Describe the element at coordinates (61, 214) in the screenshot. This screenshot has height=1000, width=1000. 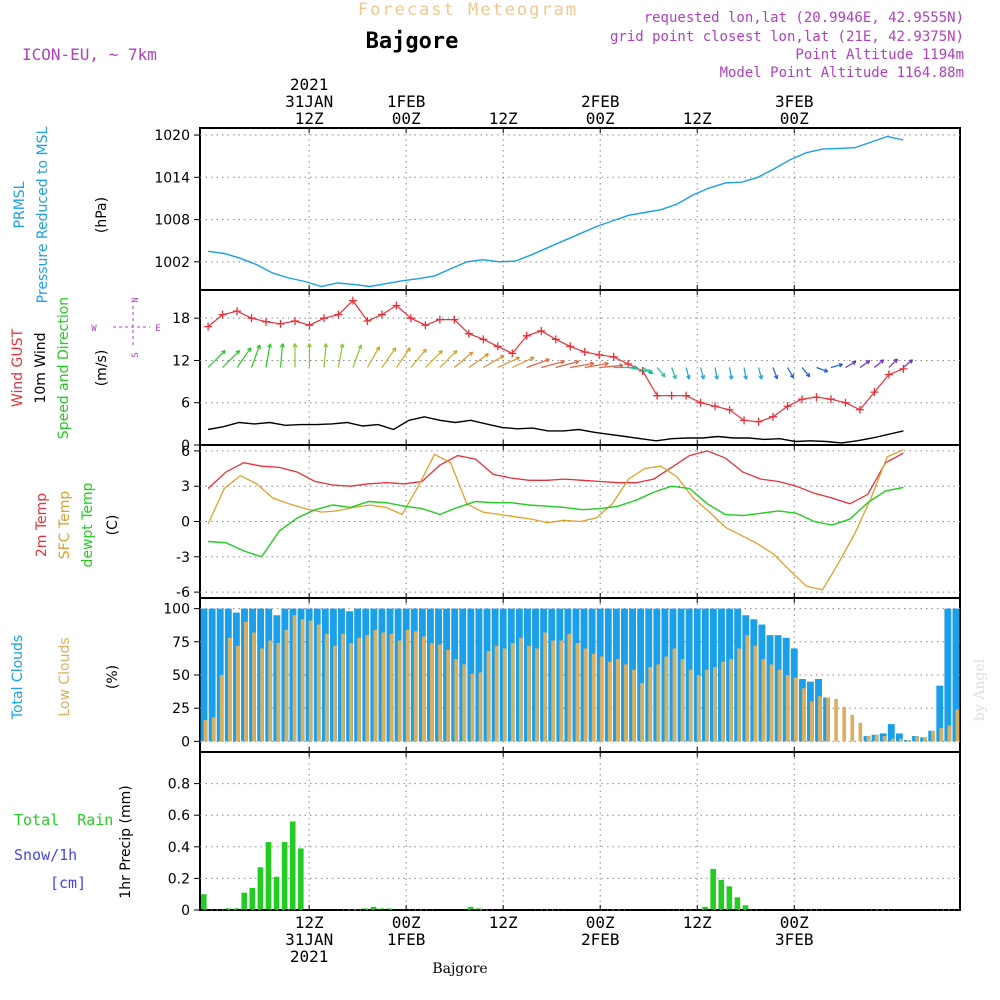
I see `pressure-labels: PRMSL Pressure Reduced to MSL (hPa)` at that location.